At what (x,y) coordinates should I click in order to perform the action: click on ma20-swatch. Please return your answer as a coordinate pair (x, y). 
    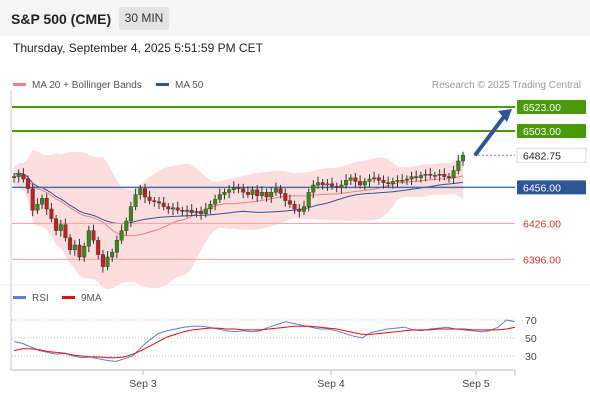
    Looking at the image, I should click on (19, 84).